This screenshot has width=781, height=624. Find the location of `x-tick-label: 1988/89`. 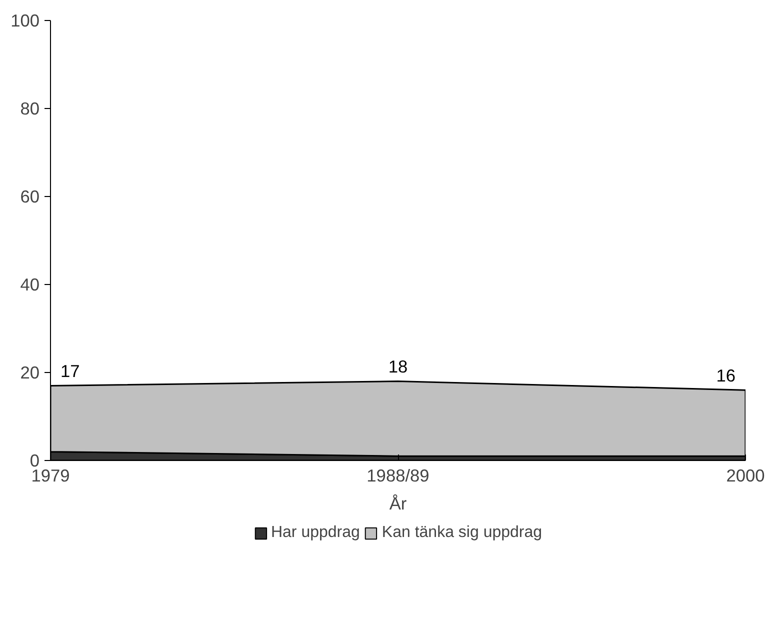

x-tick-label: 1988/89 is located at coordinates (398, 476).